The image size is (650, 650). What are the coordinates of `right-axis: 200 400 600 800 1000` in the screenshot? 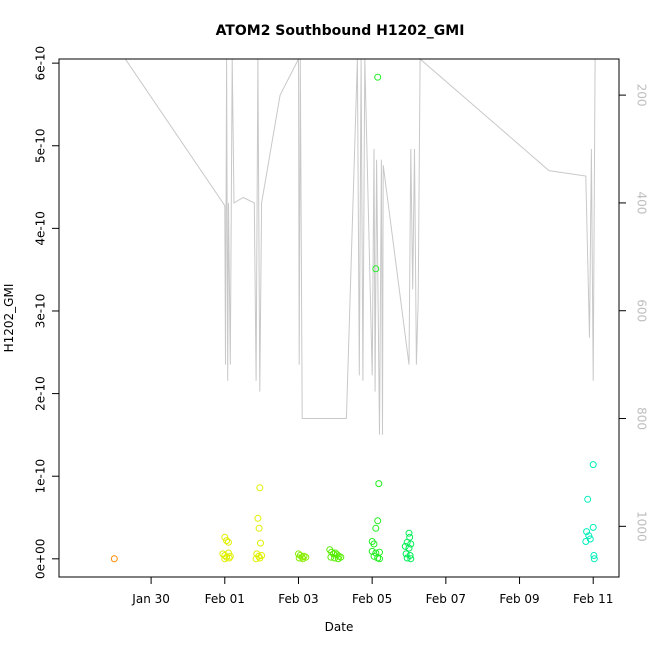 It's located at (633, 313).